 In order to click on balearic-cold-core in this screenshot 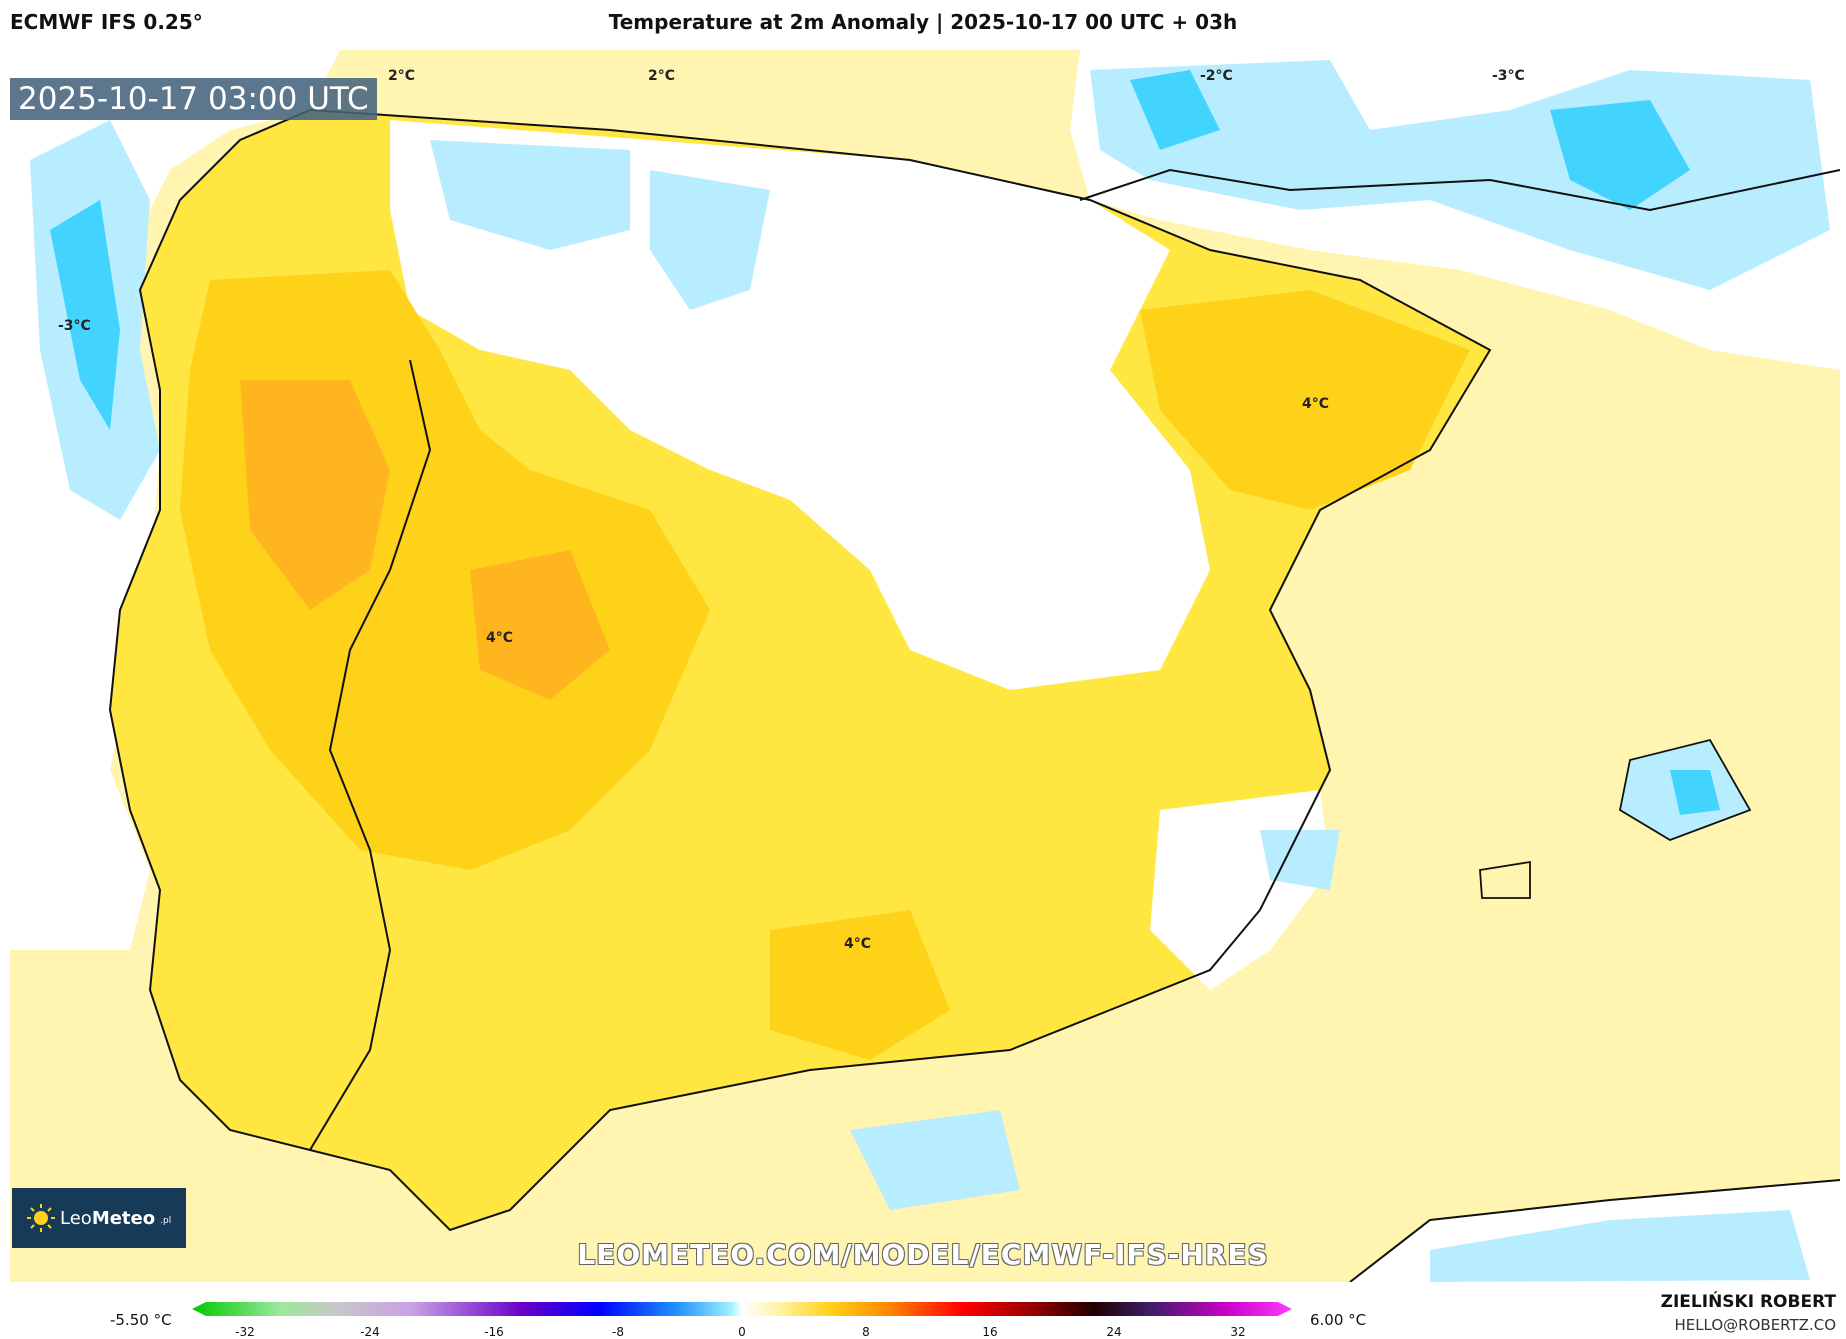, I will do `click(1695, 792)`.